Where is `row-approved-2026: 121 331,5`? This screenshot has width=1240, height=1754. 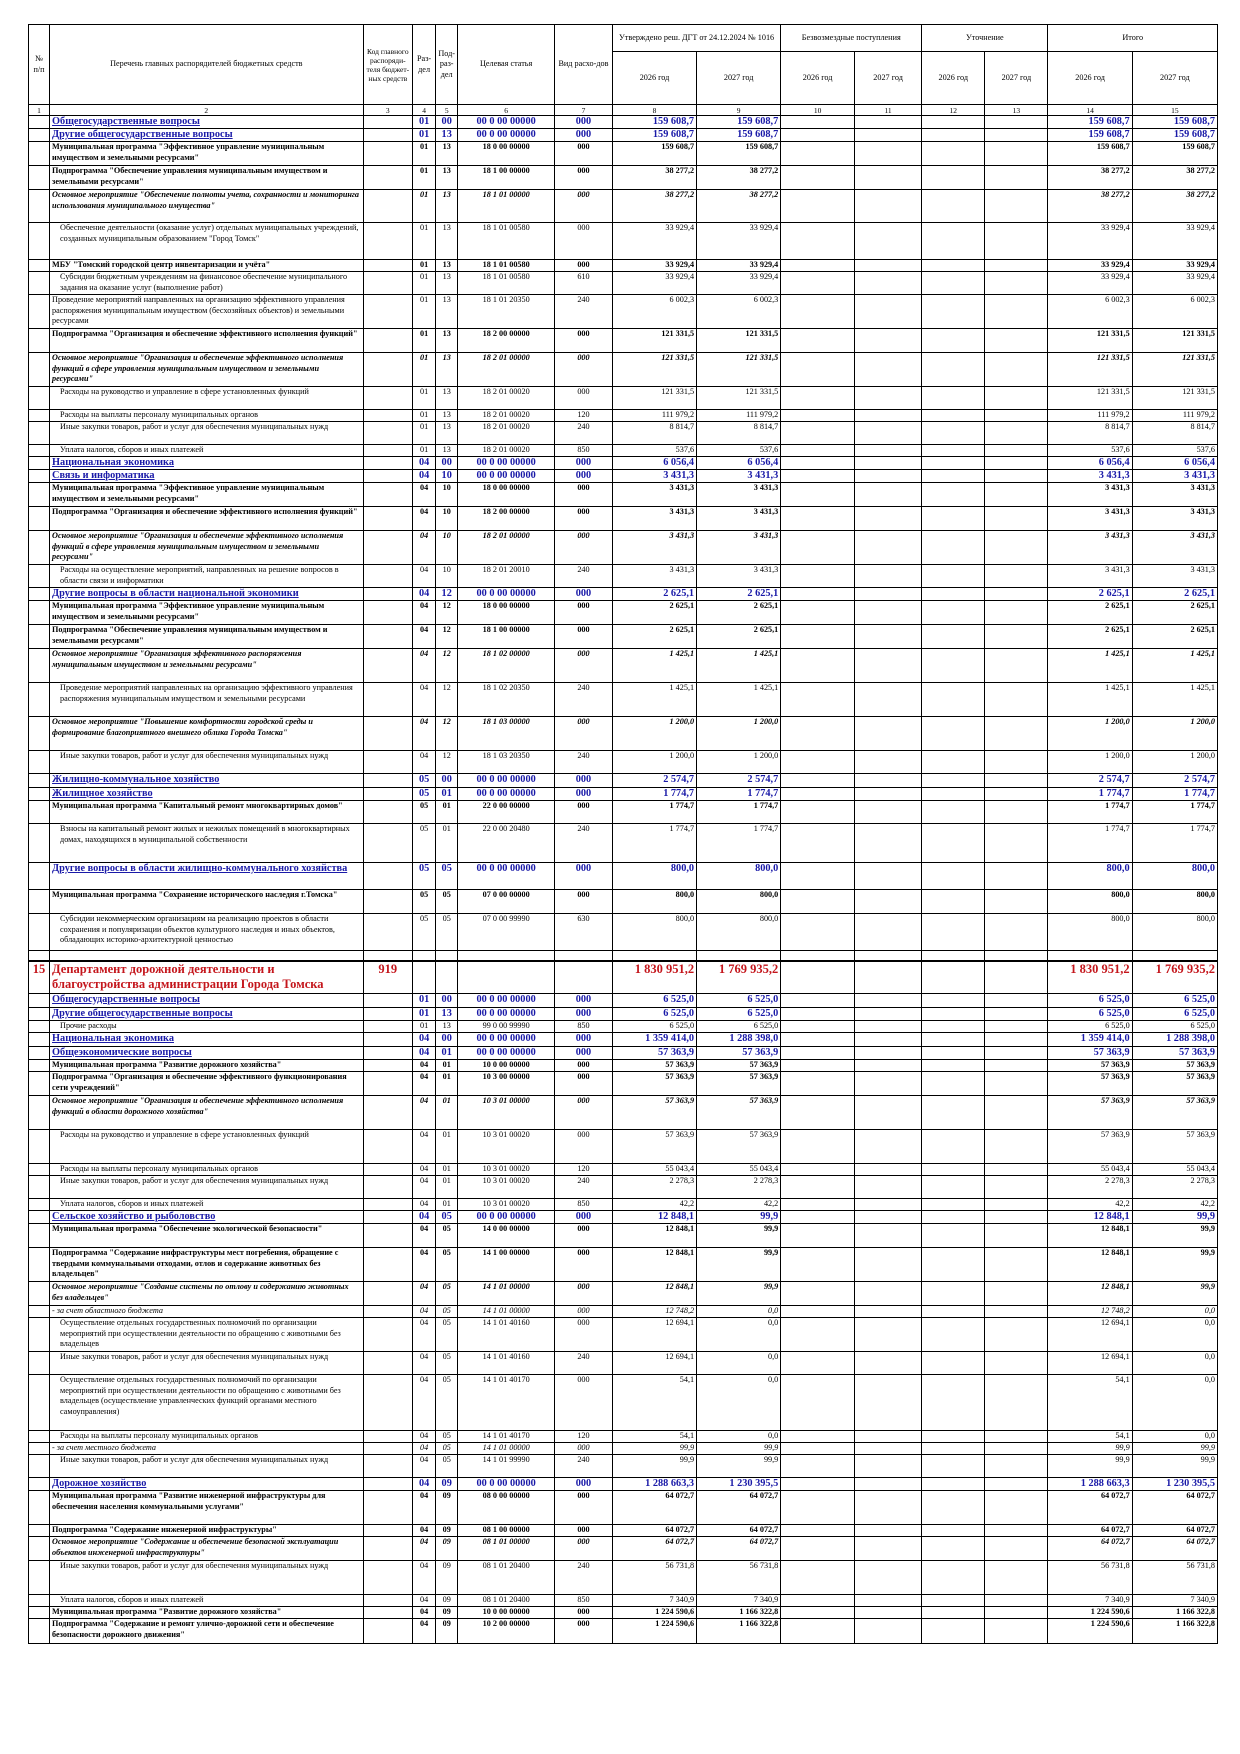 row-approved-2026: 121 331,5 is located at coordinates (654, 369).